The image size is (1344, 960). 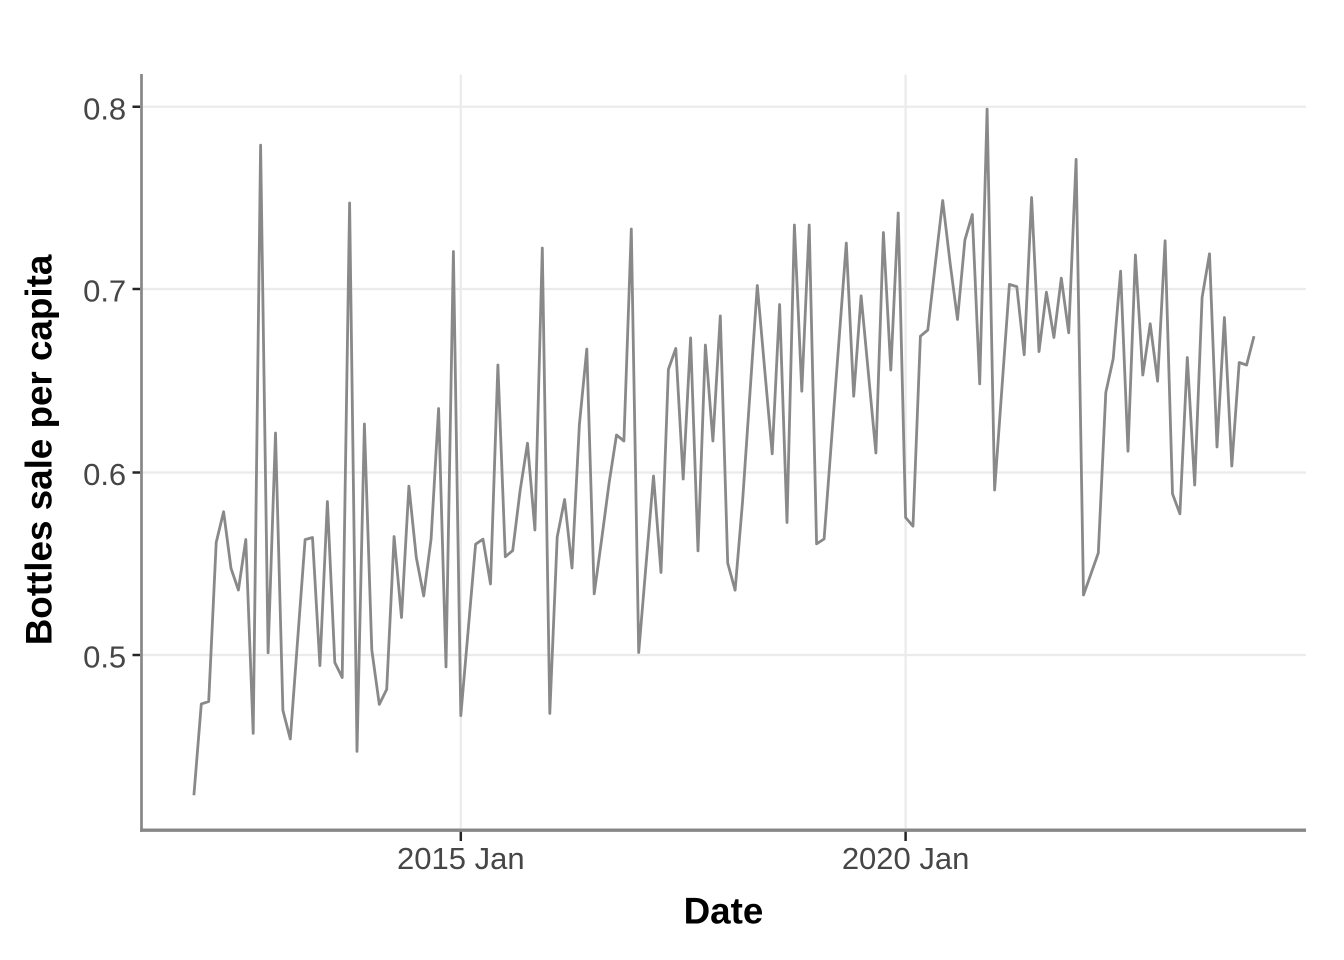 I want to click on svg-text: 2015 Jan, so click(x=461, y=858).